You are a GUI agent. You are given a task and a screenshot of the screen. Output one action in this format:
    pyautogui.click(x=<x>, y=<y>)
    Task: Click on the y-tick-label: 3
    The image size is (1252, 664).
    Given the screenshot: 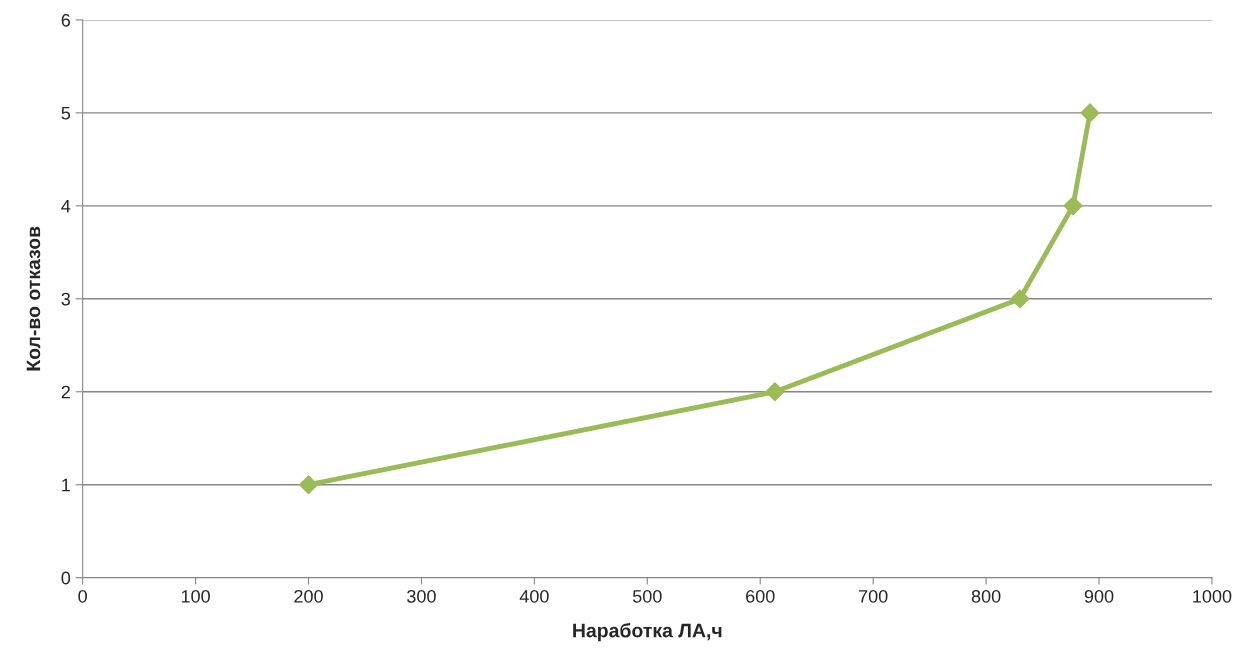 What is the action you would take?
    pyautogui.click(x=66, y=299)
    